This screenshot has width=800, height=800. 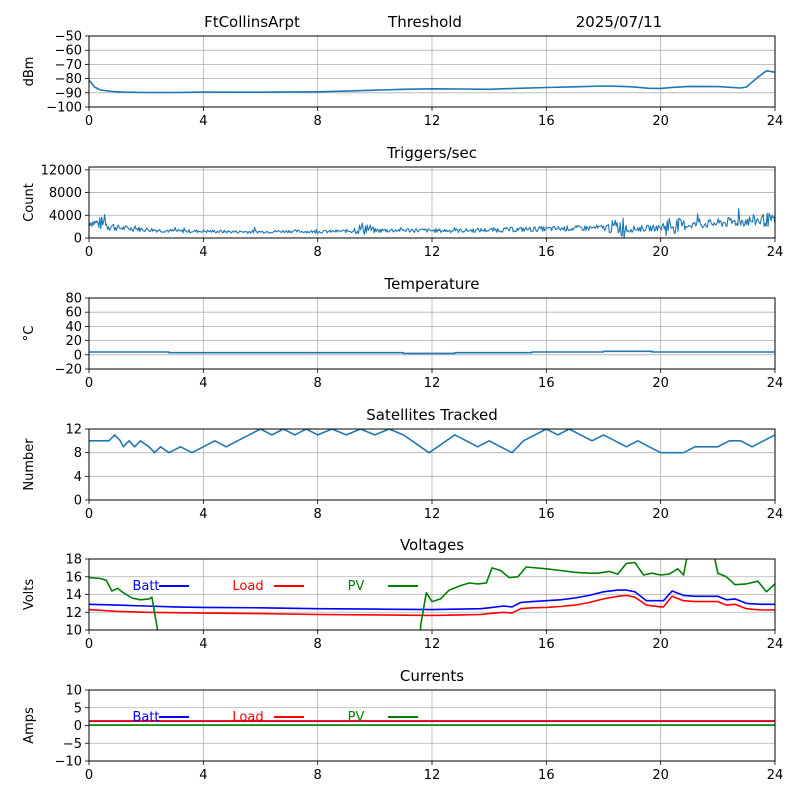 What do you see at coordinates (431, 415) in the screenshot?
I see `chart-title: Satellites Tracked` at bounding box center [431, 415].